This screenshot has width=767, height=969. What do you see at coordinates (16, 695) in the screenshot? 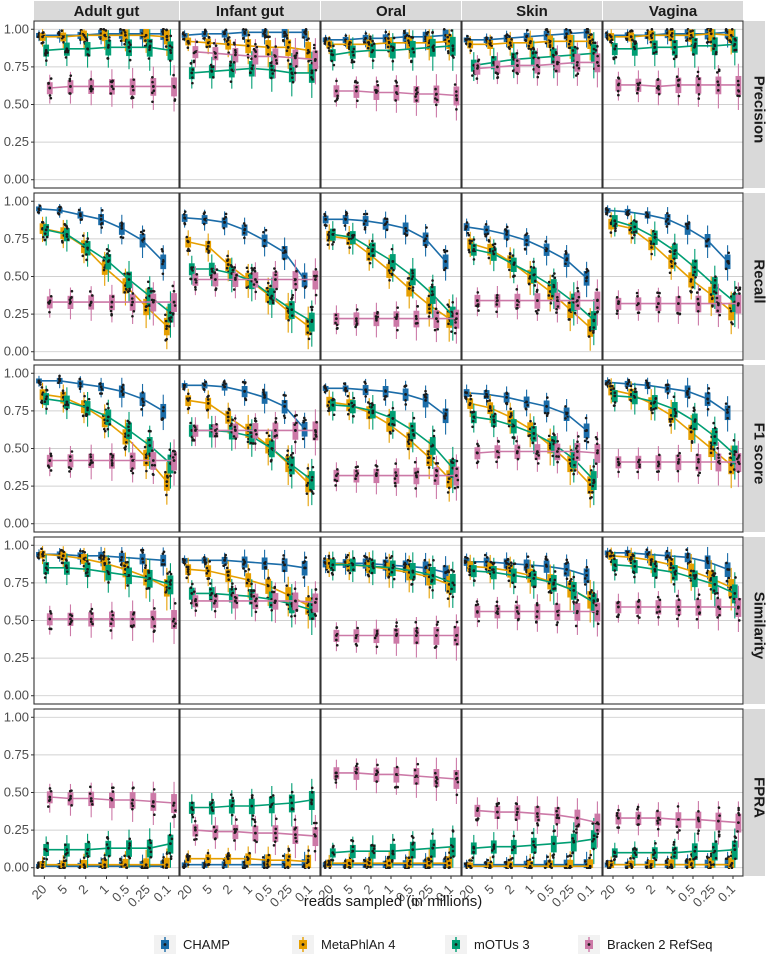
I see `y-tick-label: 0.00` at bounding box center [16, 695].